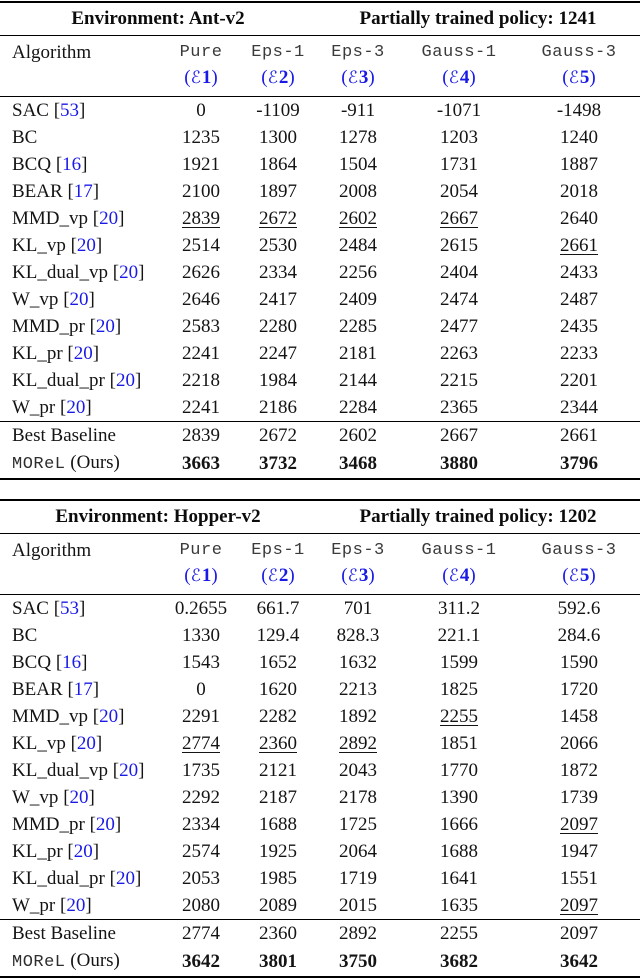  Describe the element at coordinates (30, 110) in the screenshot. I see `algorithm-name: SAC` at that location.